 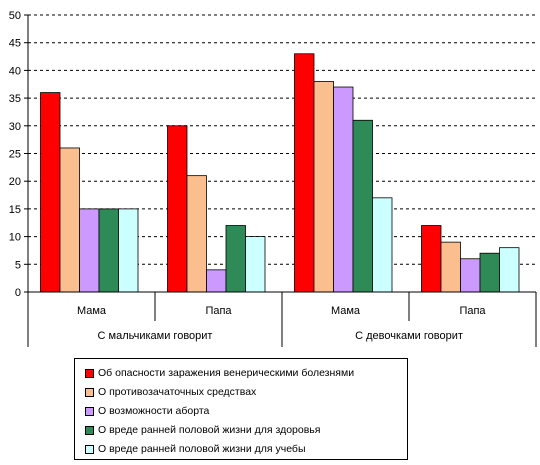 I want to click on y-tick-label: 40, so click(x=15, y=71).